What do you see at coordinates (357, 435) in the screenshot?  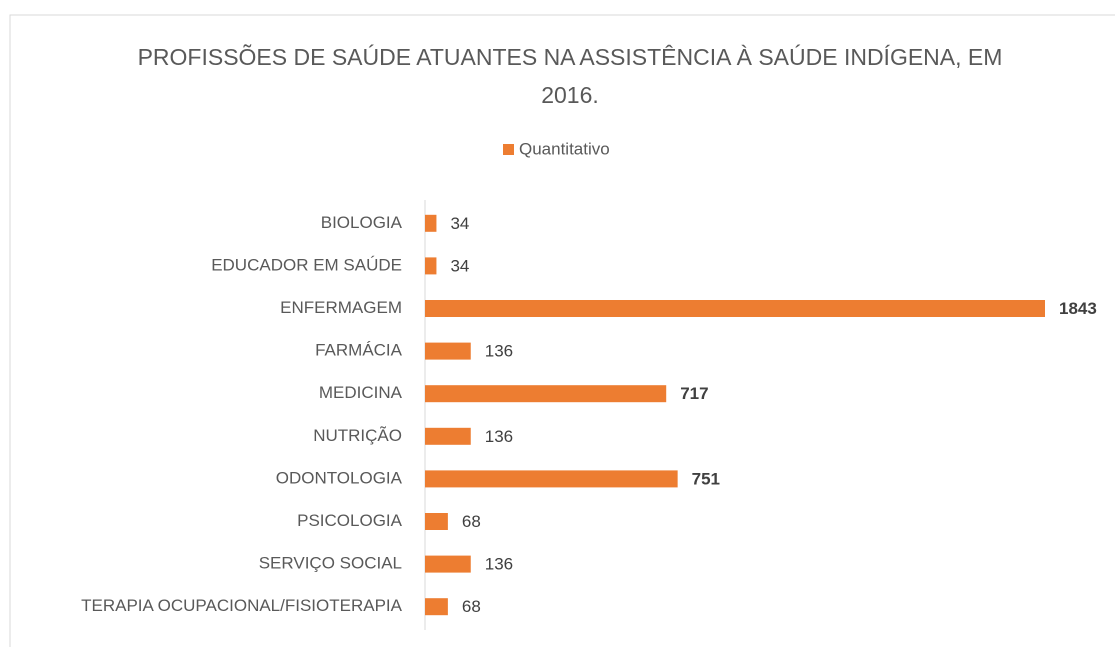 I see `y-tick-label: NUTRIÇÃO` at bounding box center [357, 435].